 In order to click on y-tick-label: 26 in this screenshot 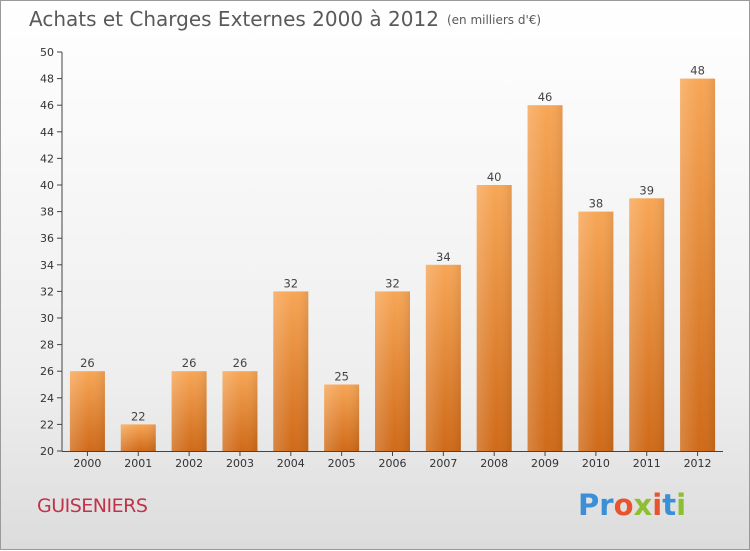, I will do `click(47, 371)`.